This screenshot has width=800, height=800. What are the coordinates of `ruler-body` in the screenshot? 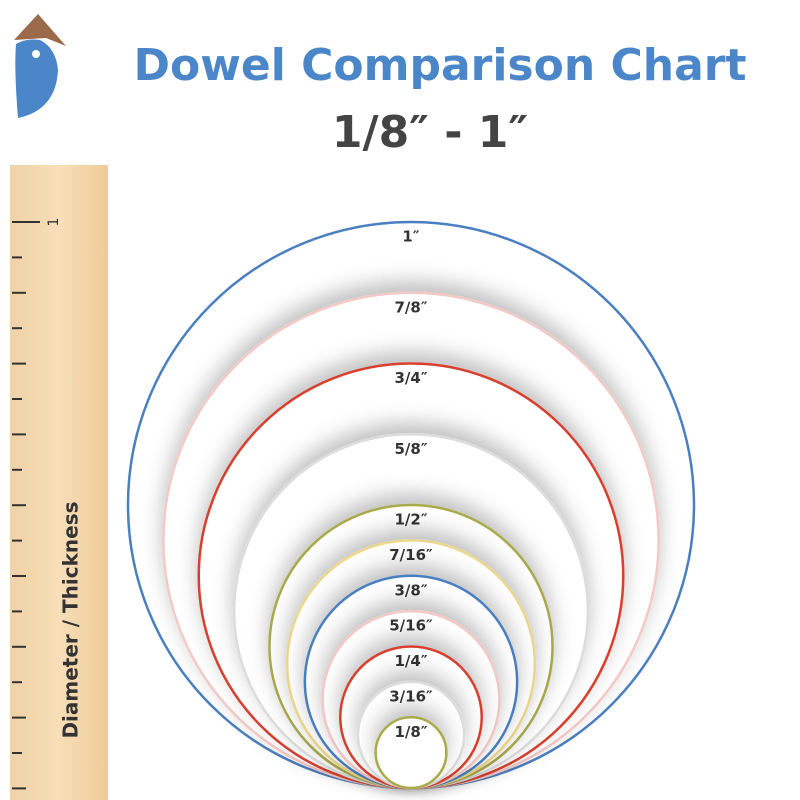 It's located at (59, 482).